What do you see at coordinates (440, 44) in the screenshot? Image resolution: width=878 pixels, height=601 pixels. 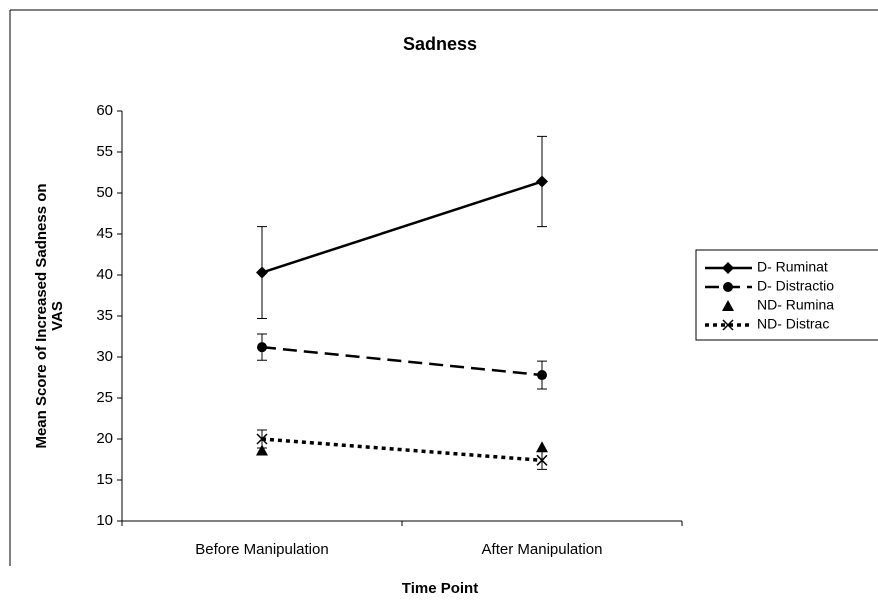 I see `chart-title: Sadness` at bounding box center [440, 44].